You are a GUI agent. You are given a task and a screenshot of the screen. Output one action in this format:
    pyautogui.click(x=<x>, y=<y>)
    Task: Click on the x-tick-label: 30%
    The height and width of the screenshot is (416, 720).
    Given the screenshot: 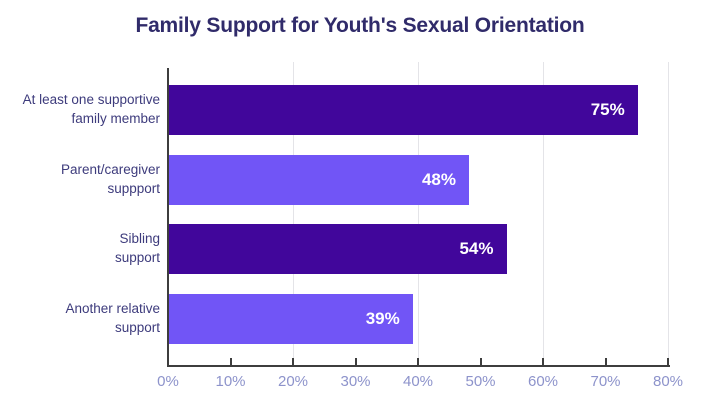 What is the action you would take?
    pyautogui.click(x=355, y=381)
    